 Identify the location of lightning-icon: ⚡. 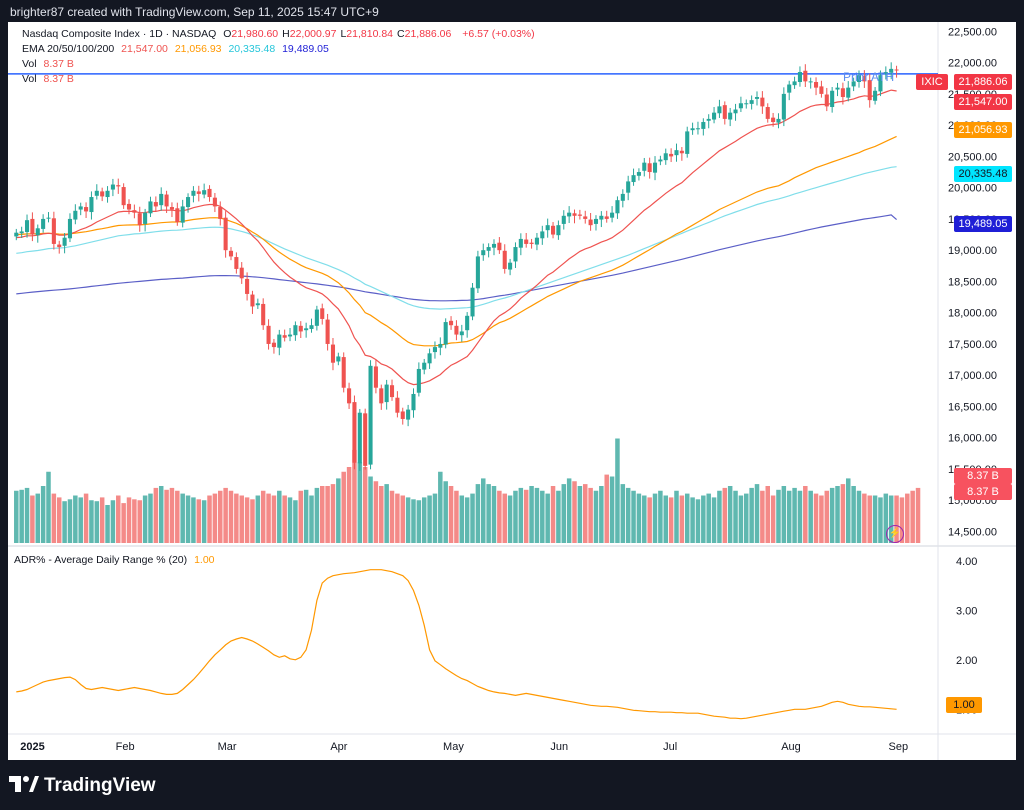
(895, 534).